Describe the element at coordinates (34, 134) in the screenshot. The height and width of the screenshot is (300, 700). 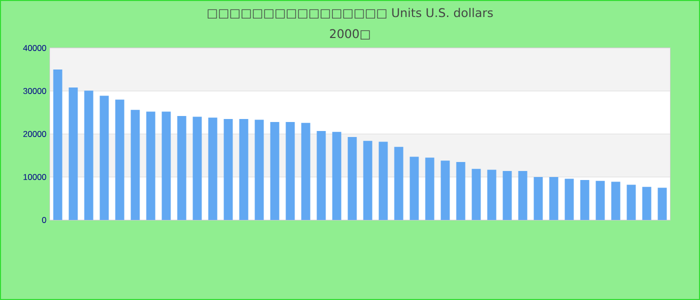
I see `y-tick-label: 20000` at that location.